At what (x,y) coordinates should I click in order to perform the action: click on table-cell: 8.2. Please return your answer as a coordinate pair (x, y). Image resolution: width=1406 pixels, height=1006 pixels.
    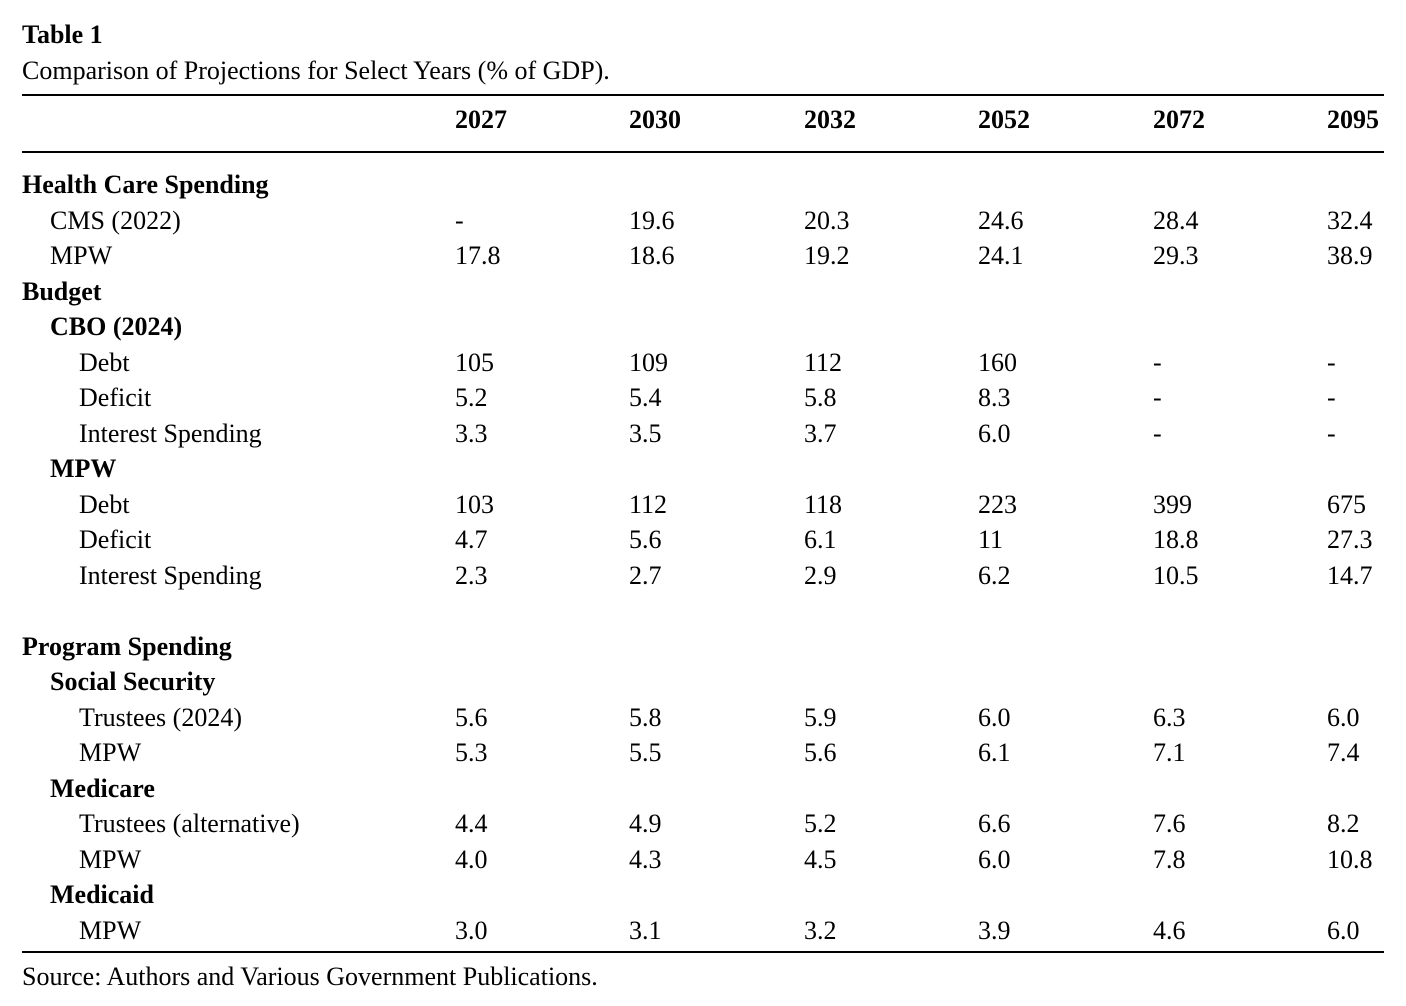
    Looking at the image, I should click on (1343, 823).